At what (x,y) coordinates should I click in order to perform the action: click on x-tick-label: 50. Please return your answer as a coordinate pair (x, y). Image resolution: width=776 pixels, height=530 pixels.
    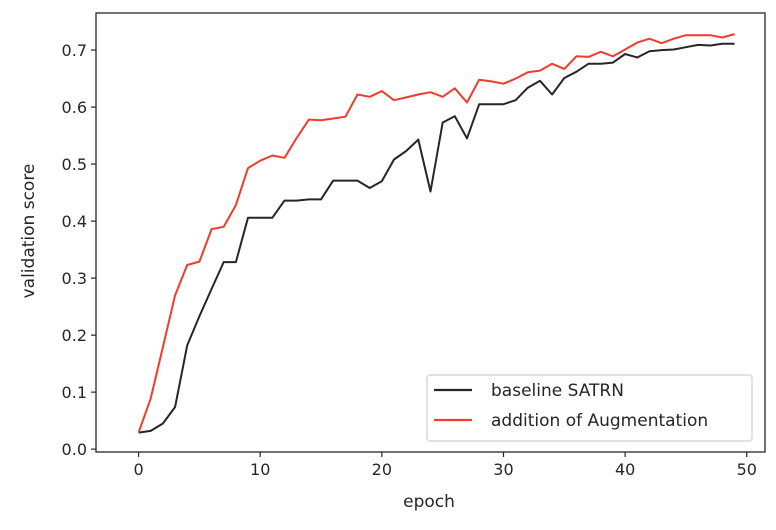
    Looking at the image, I should click on (747, 469).